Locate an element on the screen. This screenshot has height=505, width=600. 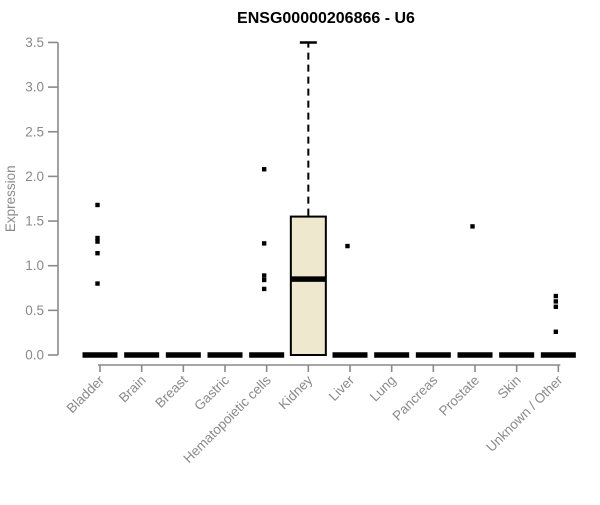
y-axis-title: Expression is located at coordinates (10, 198).